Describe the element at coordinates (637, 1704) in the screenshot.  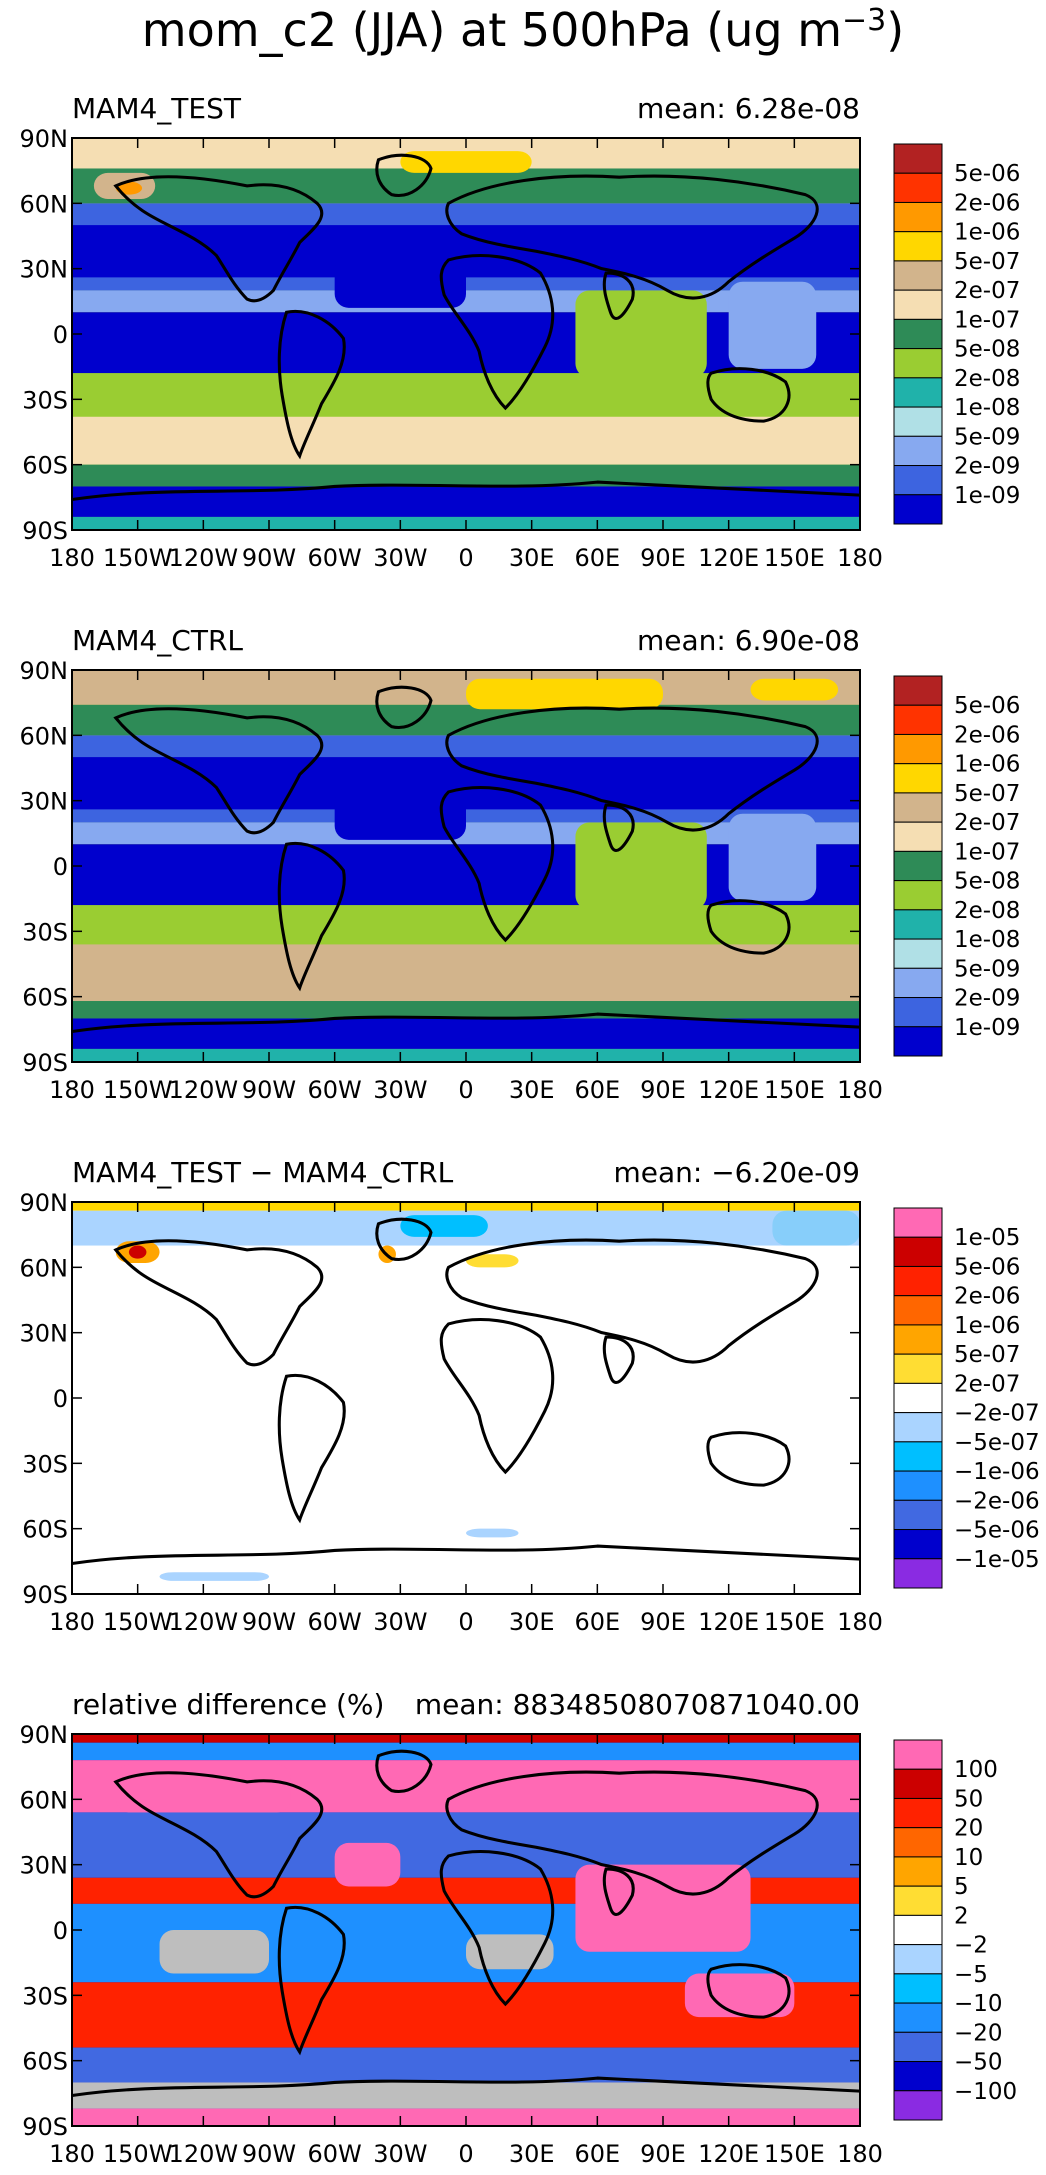
I see `panel-title-right: mean: 88348508070871040.00` at that location.